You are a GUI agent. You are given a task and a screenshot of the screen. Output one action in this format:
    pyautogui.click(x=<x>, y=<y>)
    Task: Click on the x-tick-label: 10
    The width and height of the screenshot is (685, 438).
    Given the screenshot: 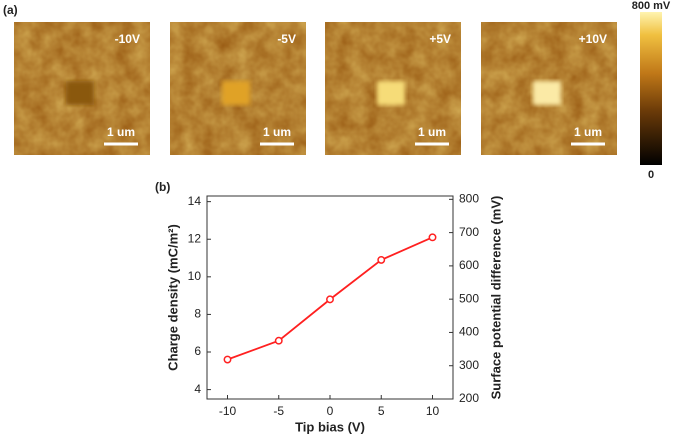 What is the action you would take?
    pyautogui.click(x=433, y=411)
    